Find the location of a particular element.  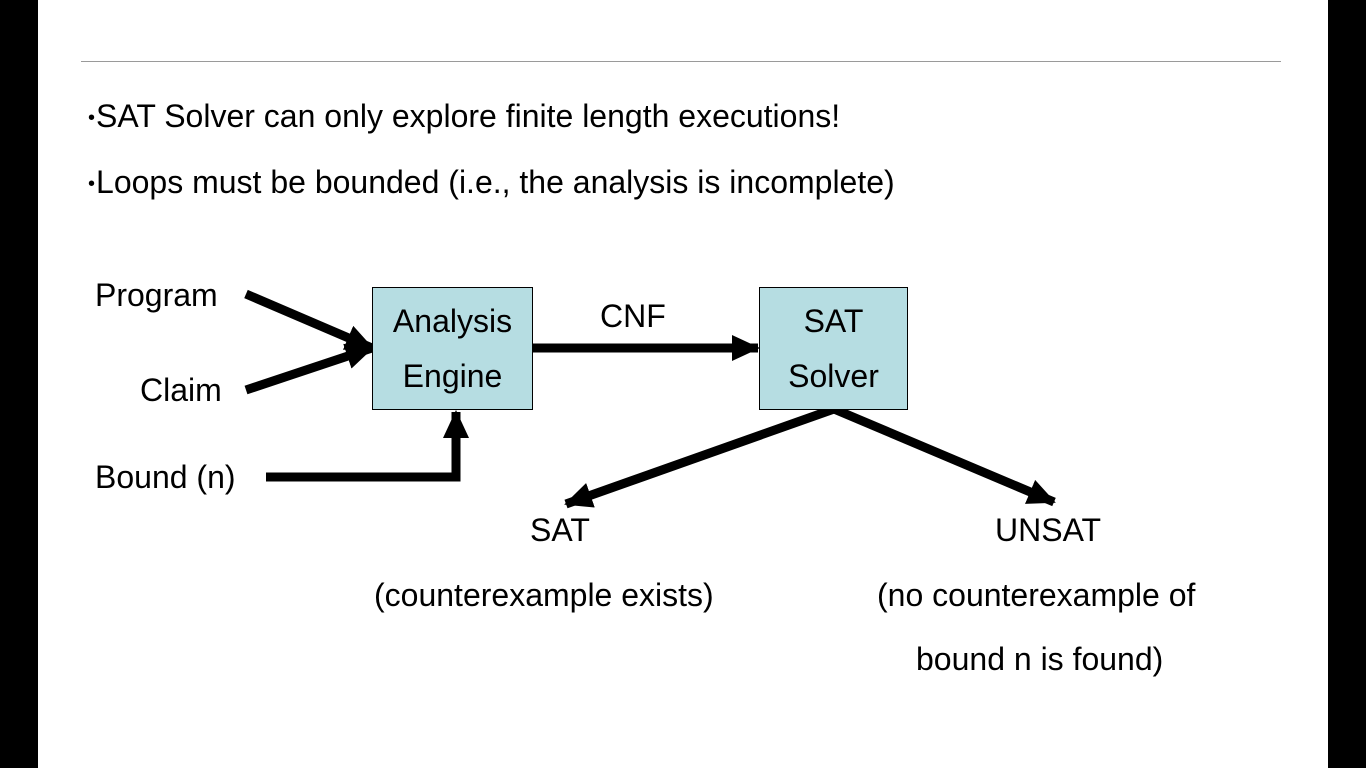

analysis-engine-line1: Analysis is located at coordinates (452, 321).